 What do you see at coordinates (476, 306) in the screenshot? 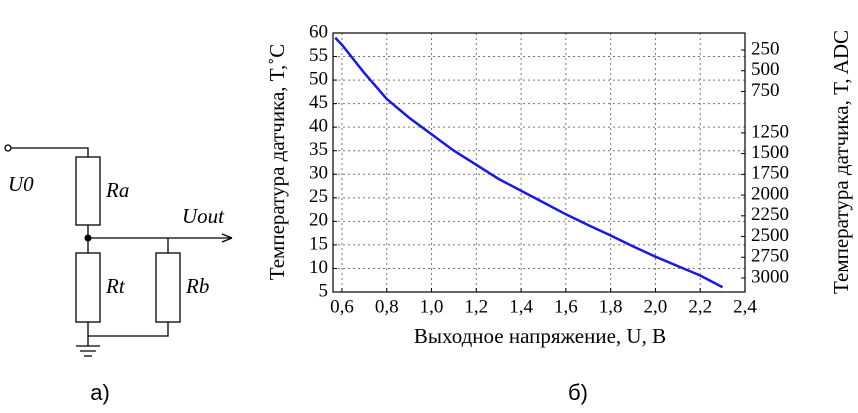
I see `x-tick-label: 1,2` at bounding box center [476, 306].